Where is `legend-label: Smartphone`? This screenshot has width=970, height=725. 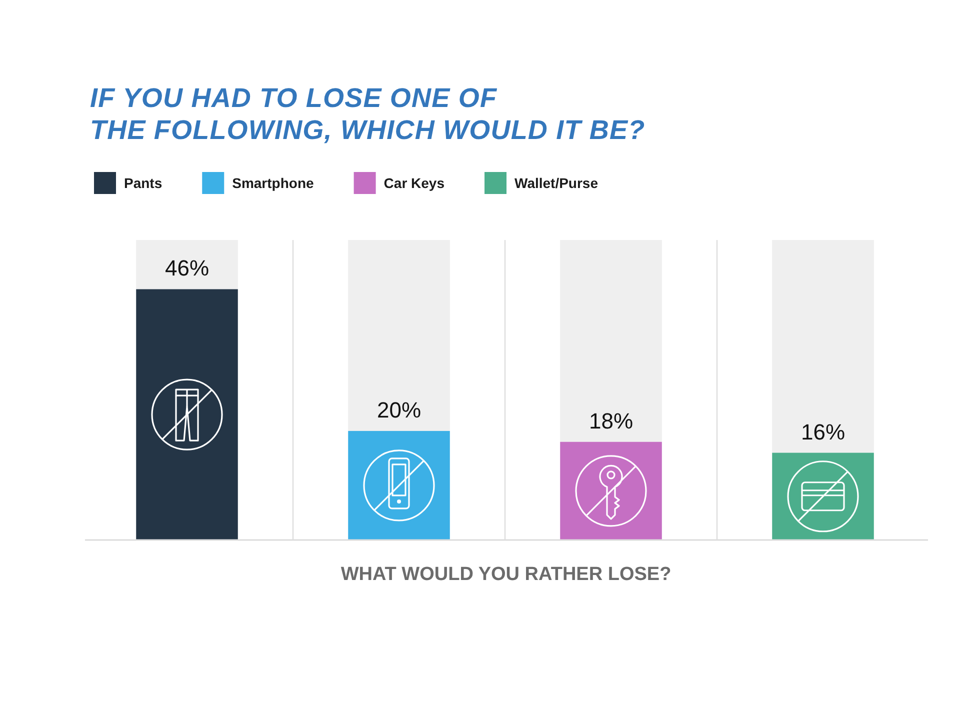 legend-label: Smartphone is located at coordinates (273, 183).